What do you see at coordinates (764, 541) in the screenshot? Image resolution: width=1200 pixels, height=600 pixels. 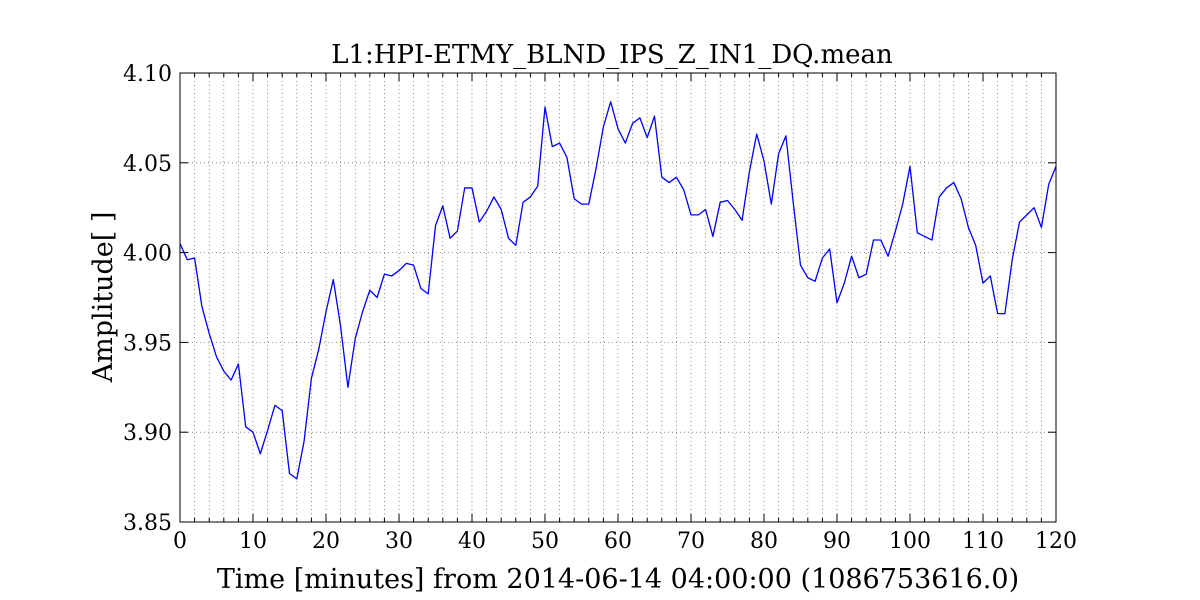 I see `x-tick-label: 80` at bounding box center [764, 541].